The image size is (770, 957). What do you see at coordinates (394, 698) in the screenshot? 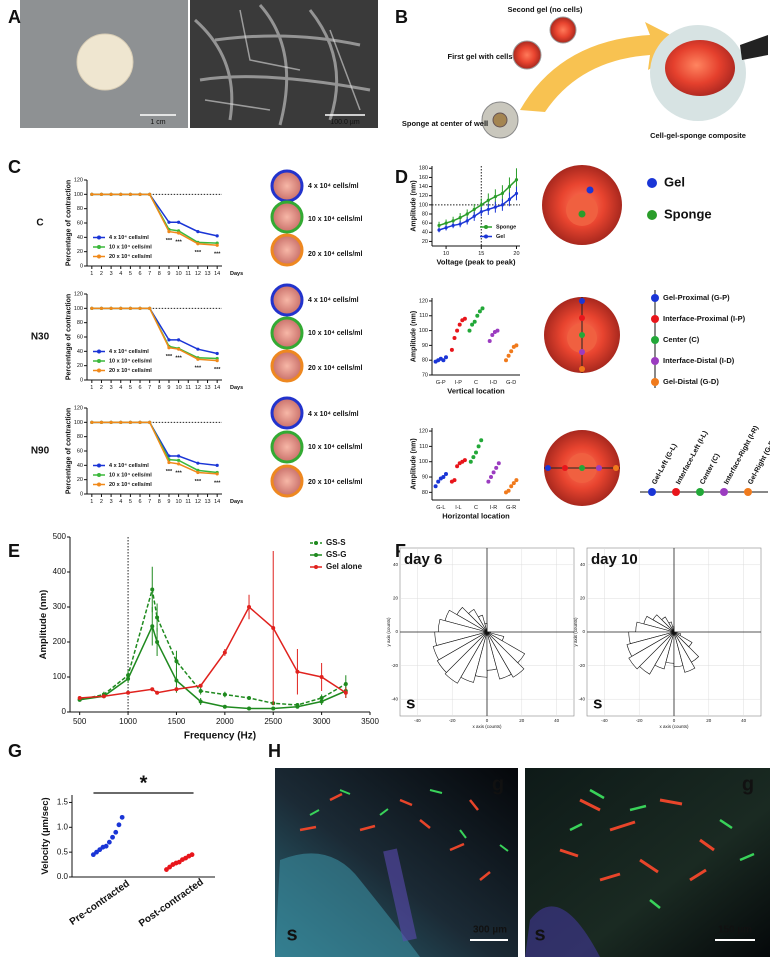
I see `y-tick-label: -40` at bounding box center [394, 698].